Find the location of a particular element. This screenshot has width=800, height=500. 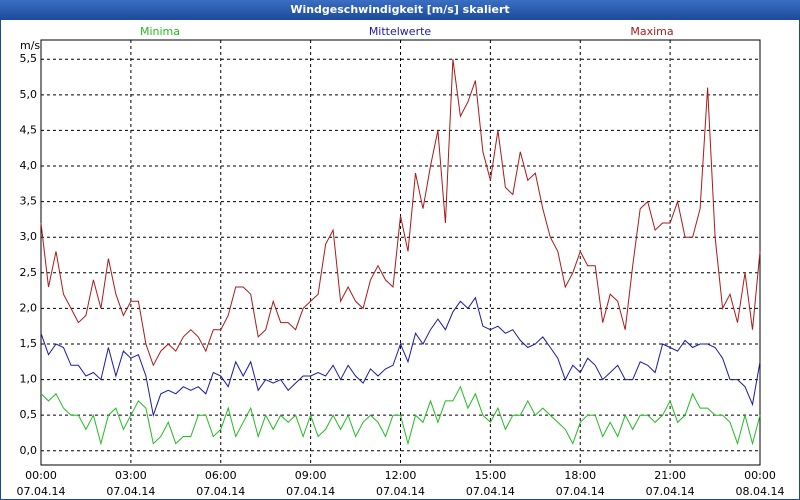

chart-title: Windgeschwindigkeit [m/s] skaliert is located at coordinates (399, 9).